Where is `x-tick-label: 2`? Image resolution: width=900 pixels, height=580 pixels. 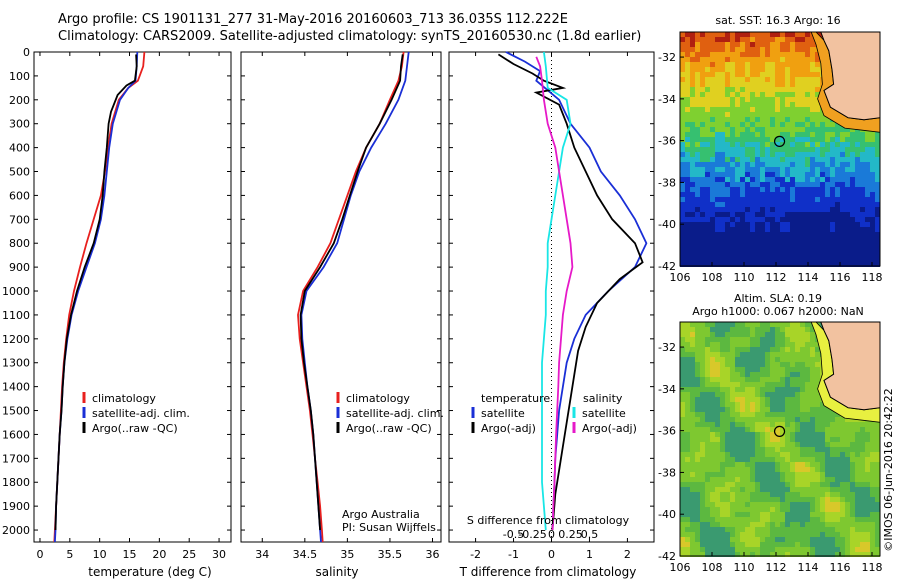 x-tick-label: 2 is located at coordinates (627, 554).